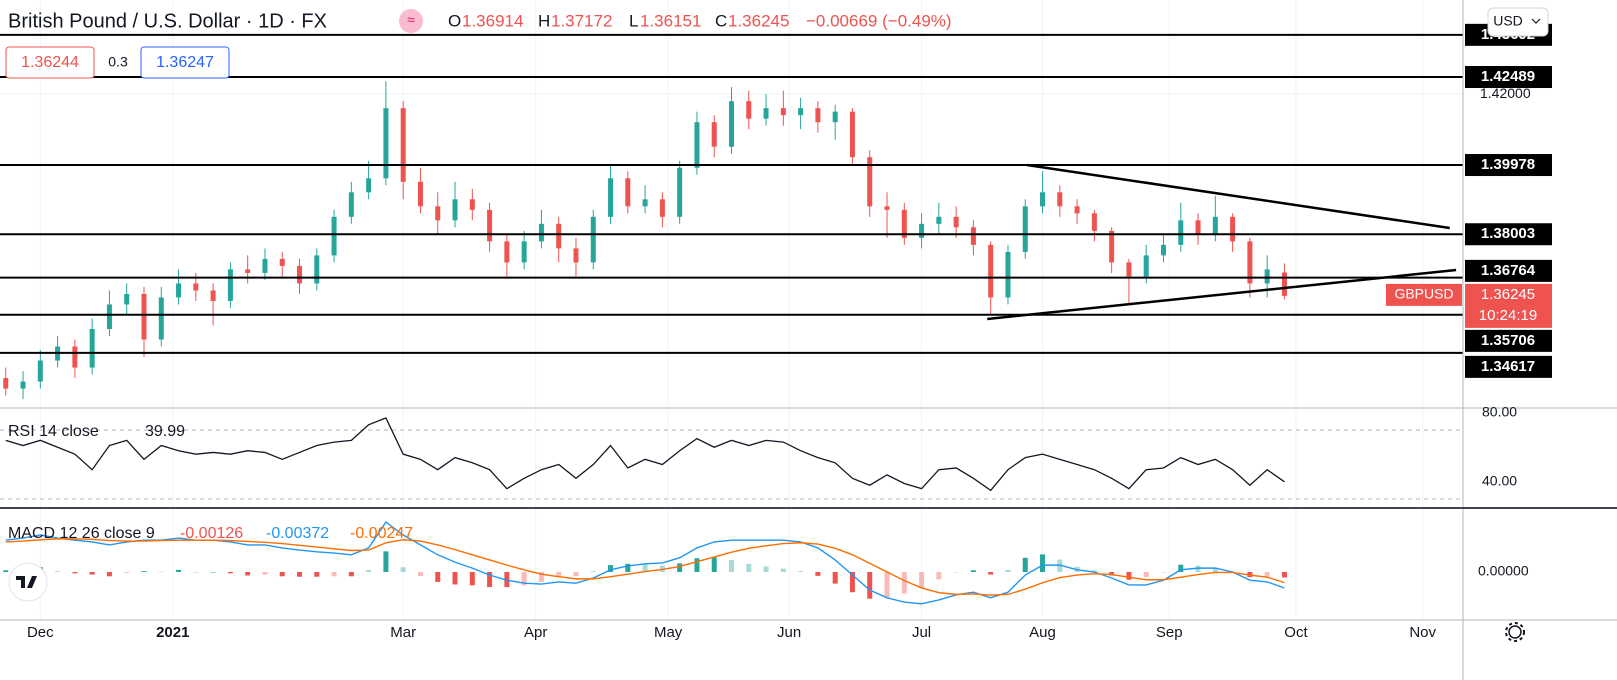 This screenshot has height=680, width=1617. I want to click on macd-hist-value: -0.00126, so click(211, 533).